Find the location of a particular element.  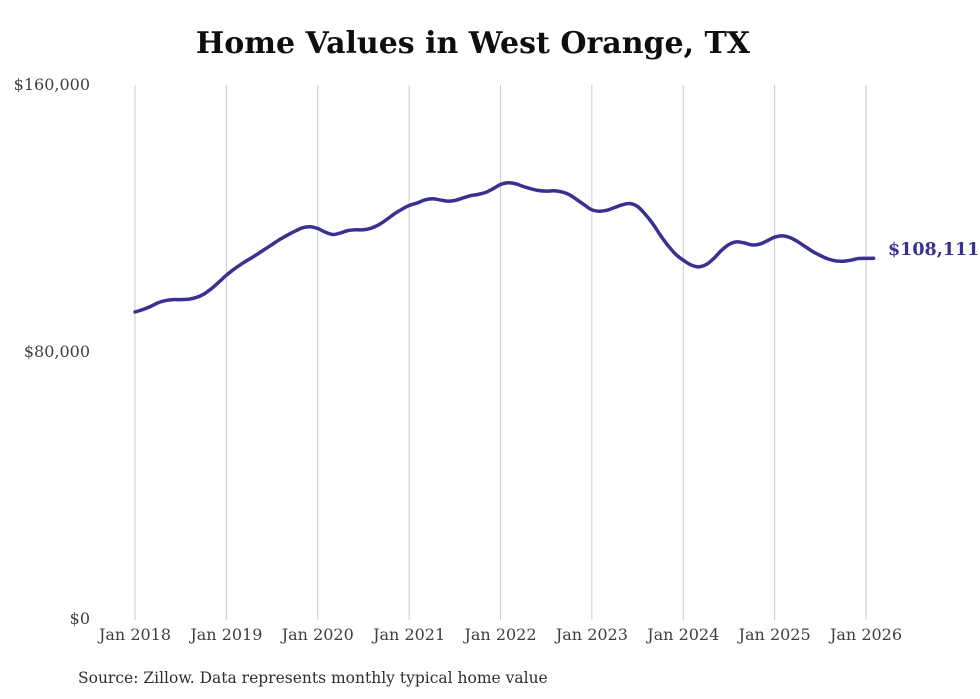

x-tick-label: Jan 2020 is located at coordinates (317, 634).